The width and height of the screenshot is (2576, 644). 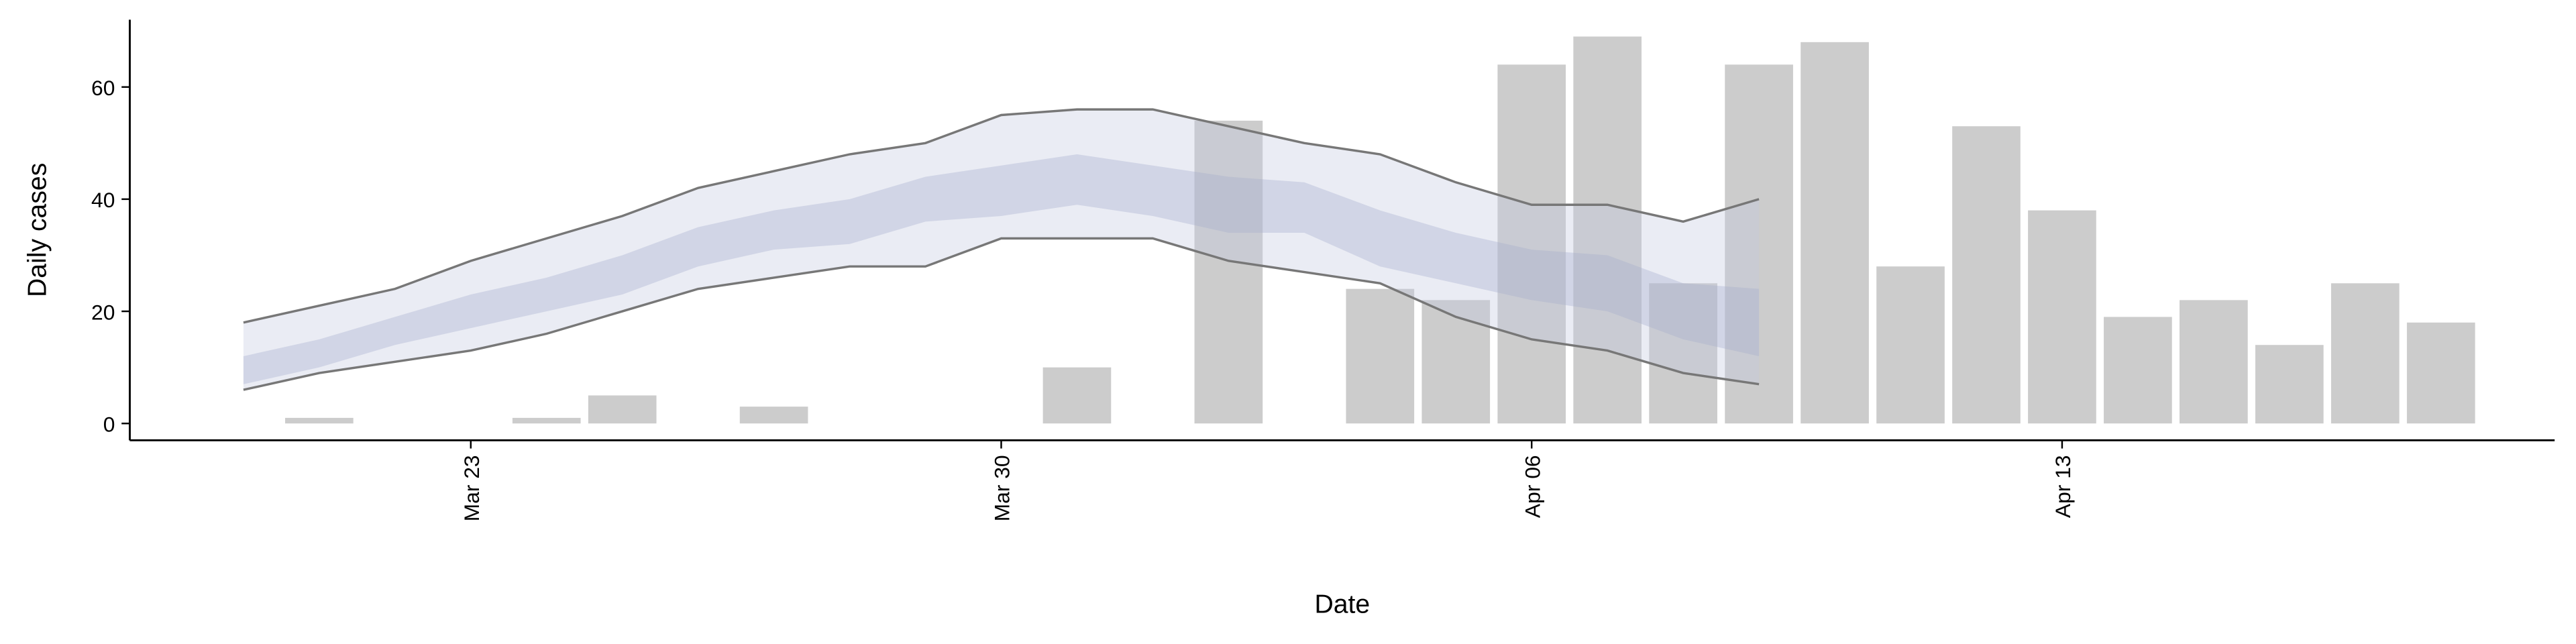 What do you see at coordinates (1342, 604) in the screenshot?
I see `x-axis-label: Date` at bounding box center [1342, 604].